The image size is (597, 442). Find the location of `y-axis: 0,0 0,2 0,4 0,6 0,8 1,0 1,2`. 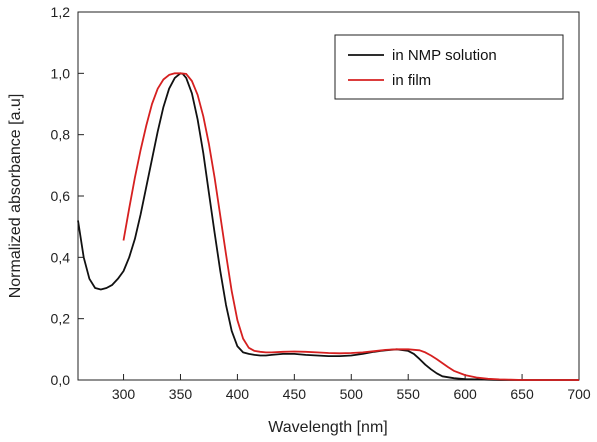

y-axis: 0,0 0,2 0,4 0,6 0,8 1,0 1,2 is located at coordinates (67, 196).